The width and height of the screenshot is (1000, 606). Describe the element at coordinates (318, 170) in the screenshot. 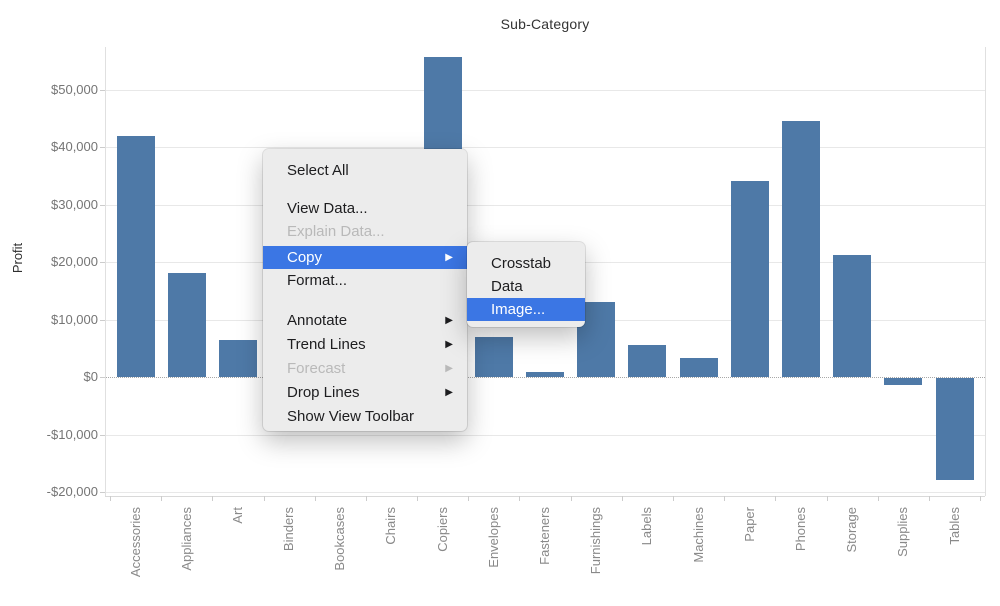

I see `menu-item-label: Select All` at that location.